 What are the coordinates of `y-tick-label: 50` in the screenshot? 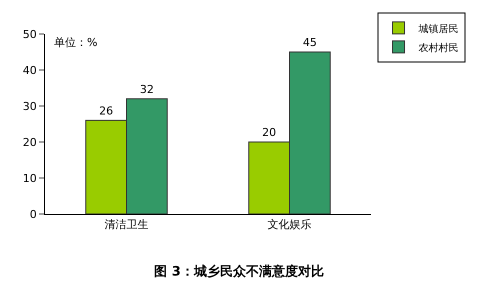 It's located at (29, 34).